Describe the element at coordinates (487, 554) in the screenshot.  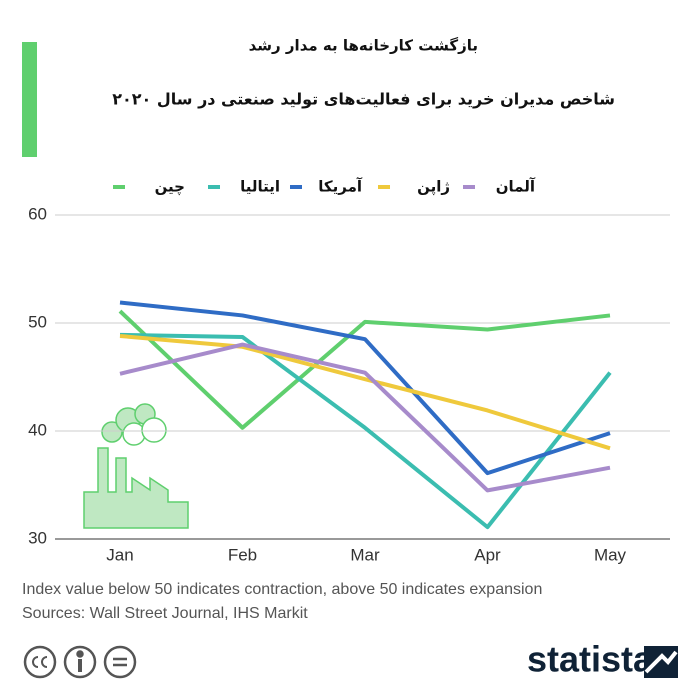
I see `x-tick-label: Apr` at that location.